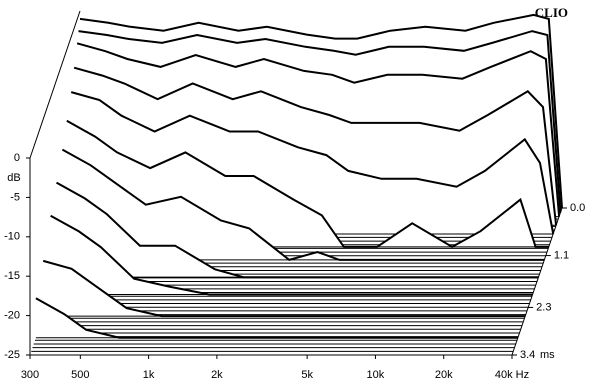 The height and width of the screenshot is (383, 598). I want to click on y-tick-label: -25, so click(12, 355).